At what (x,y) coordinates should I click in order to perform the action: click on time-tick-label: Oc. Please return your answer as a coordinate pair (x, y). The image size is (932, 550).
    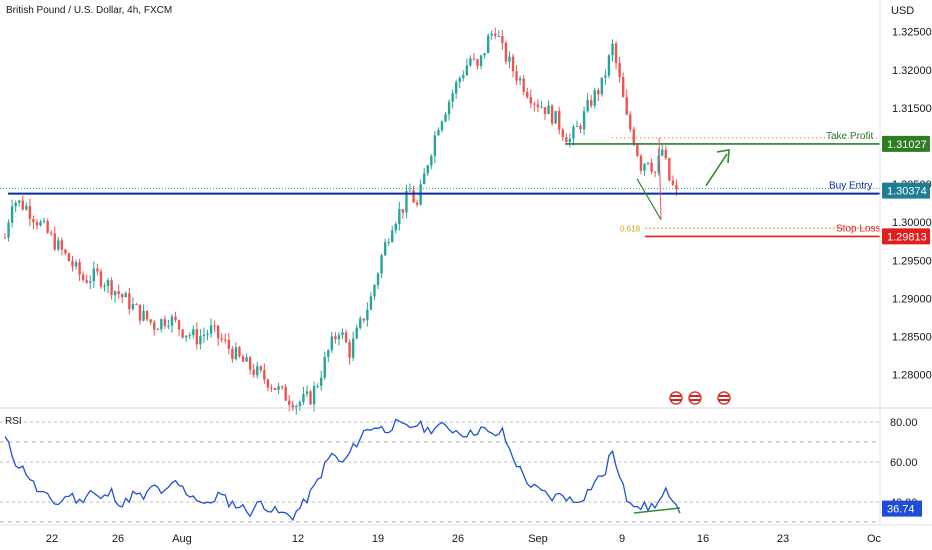
    Looking at the image, I should click on (874, 539).